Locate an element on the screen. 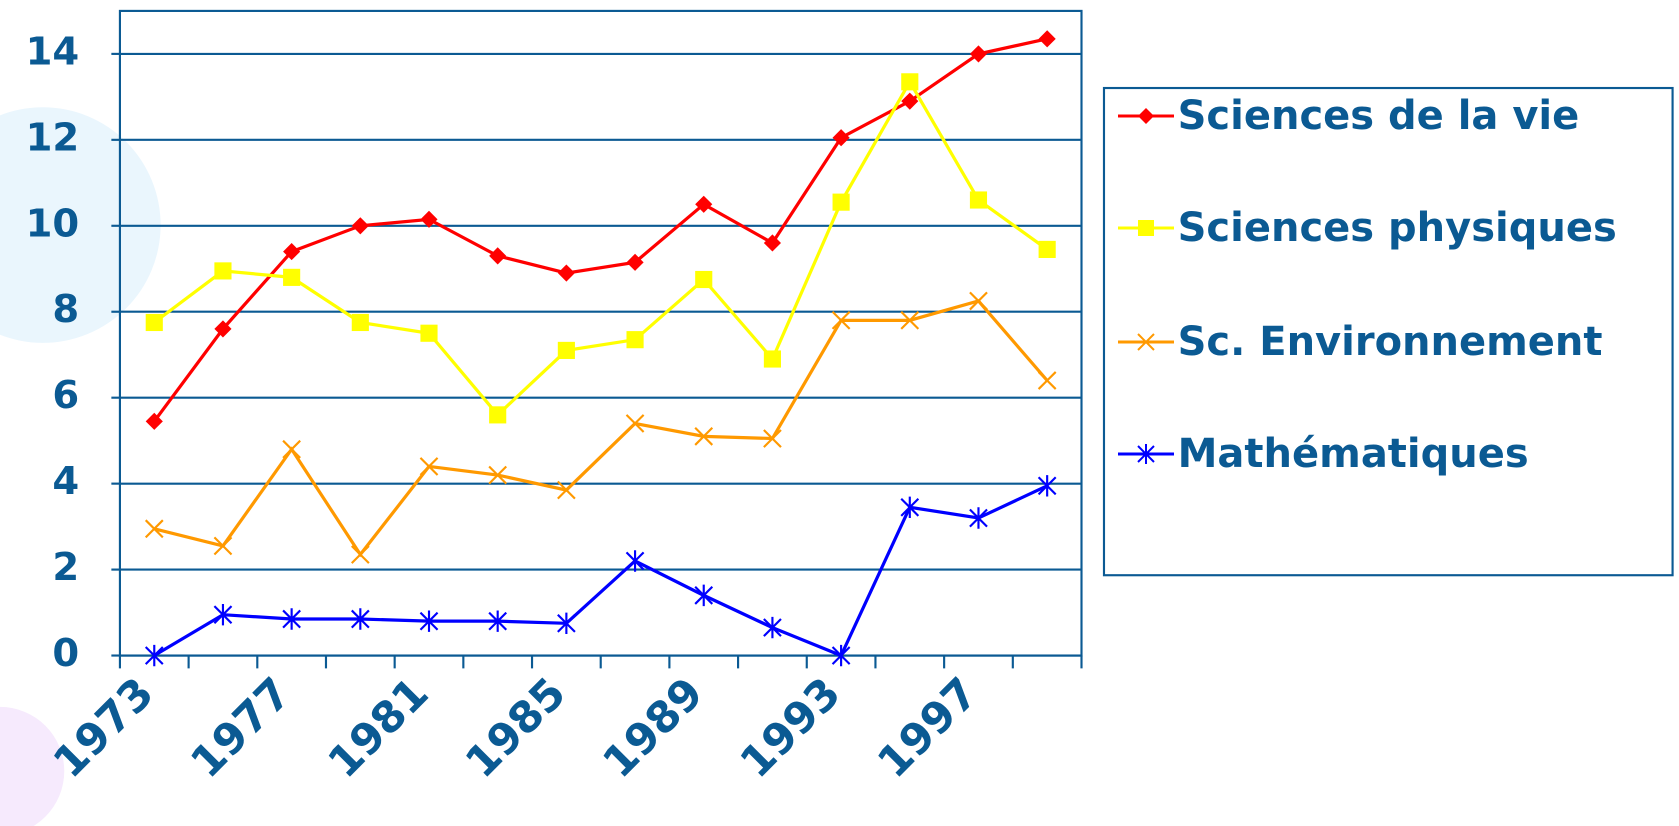  y-tick-label: 10 is located at coordinates (53, 223).